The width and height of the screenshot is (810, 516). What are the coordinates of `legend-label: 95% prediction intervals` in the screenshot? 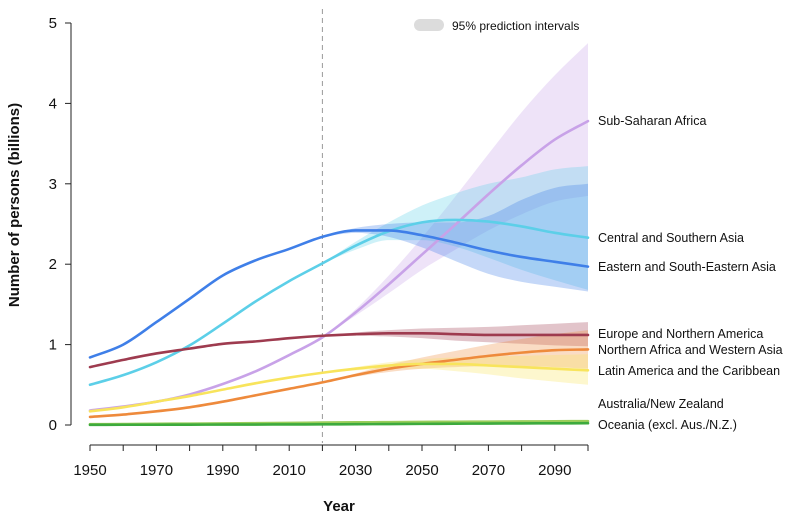 It's located at (515, 26).